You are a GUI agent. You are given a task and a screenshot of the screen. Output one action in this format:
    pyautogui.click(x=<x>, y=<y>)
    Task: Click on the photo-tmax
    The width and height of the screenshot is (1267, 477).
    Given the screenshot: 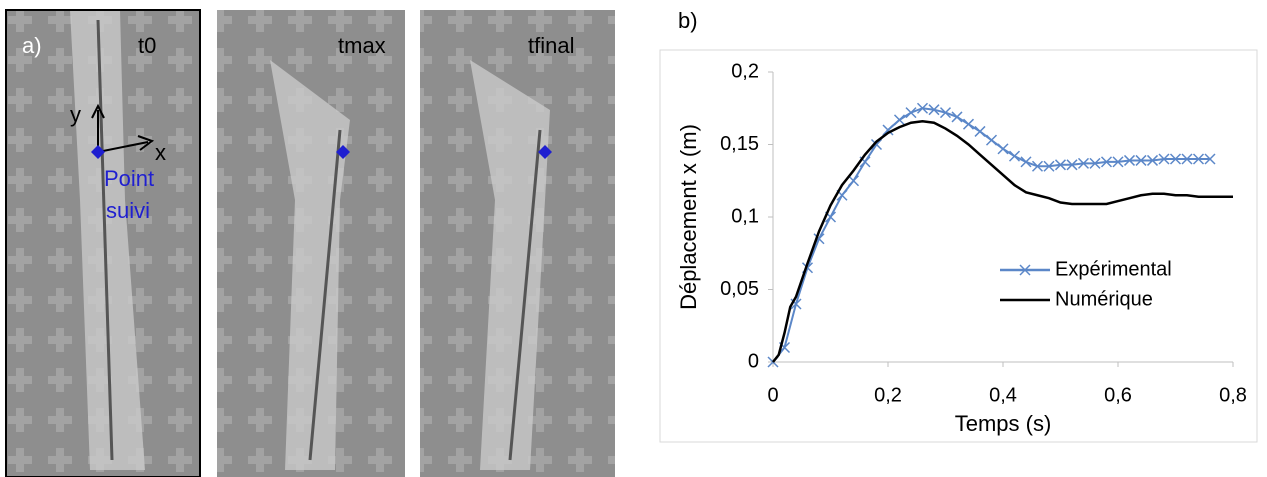 What is the action you would take?
    pyautogui.click(x=311, y=243)
    